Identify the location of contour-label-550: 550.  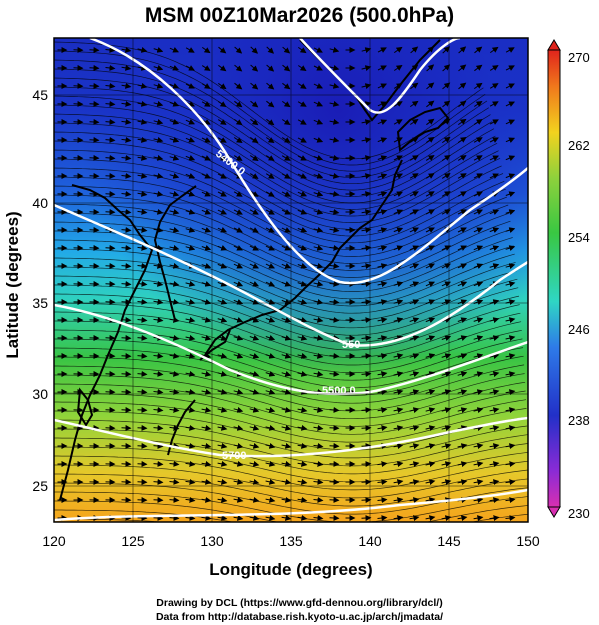
(351, 345).